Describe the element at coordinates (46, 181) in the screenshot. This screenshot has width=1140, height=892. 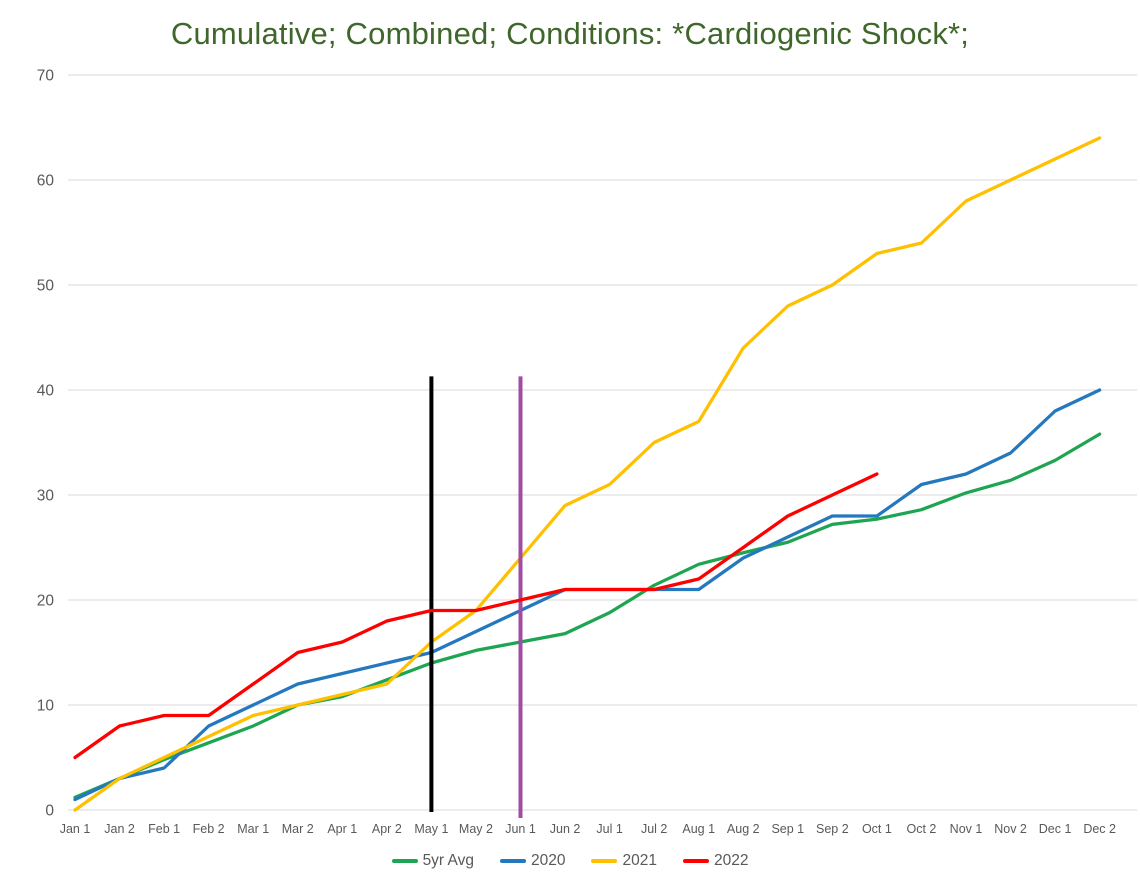
I see `y-tick-label-60: 60` at that location.